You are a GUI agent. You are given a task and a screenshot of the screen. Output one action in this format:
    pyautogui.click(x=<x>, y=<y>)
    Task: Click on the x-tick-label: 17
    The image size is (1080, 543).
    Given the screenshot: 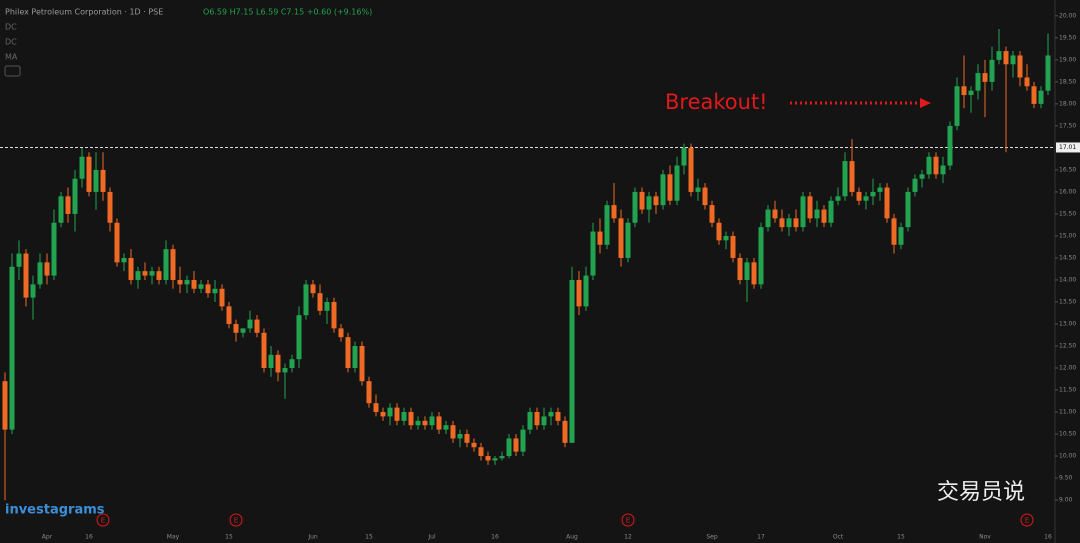 What is the action you would take?
    pyautogui.click(x=761, y=537)
    